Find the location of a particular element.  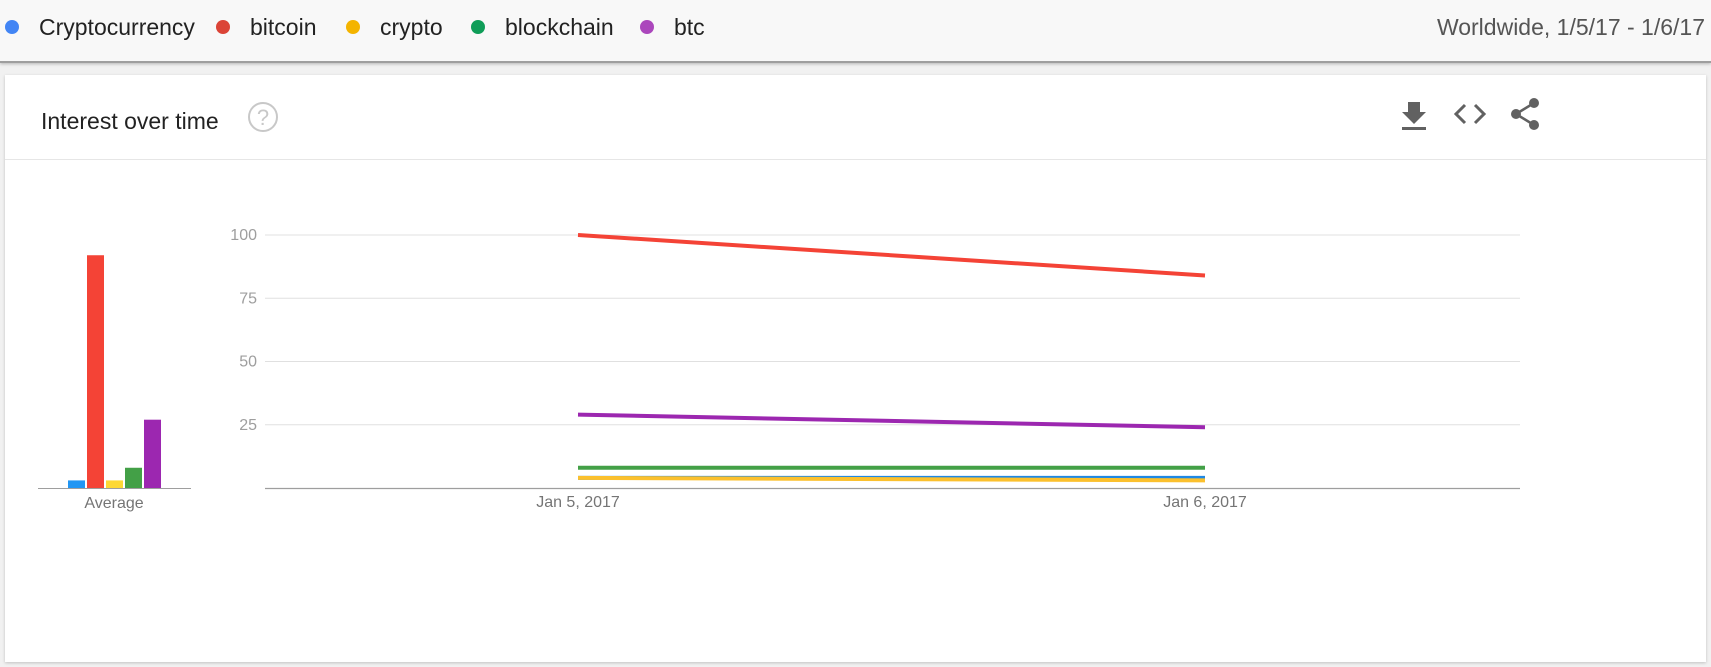

term-btc: btc is located at coordinates (672, 27).